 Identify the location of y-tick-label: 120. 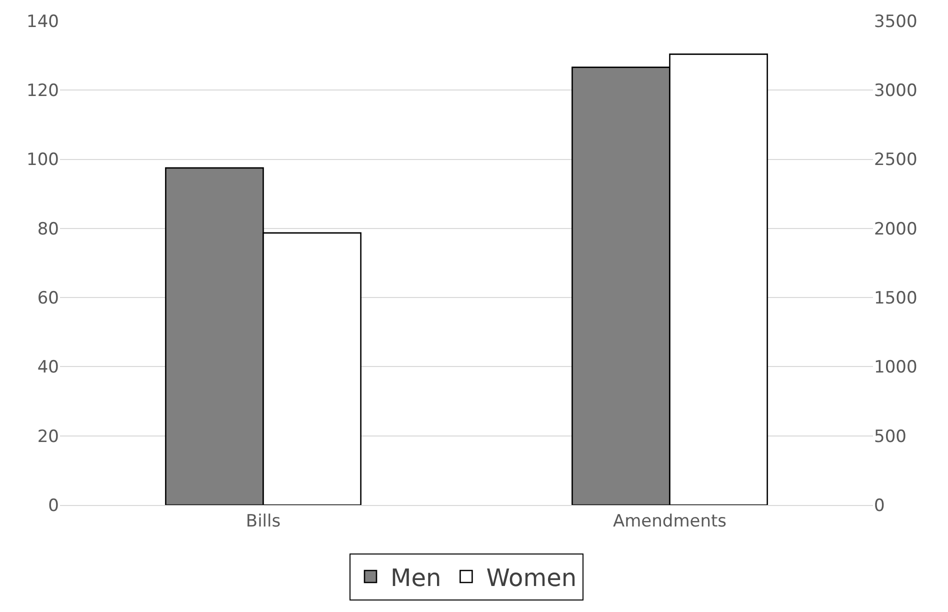
(42, 91).